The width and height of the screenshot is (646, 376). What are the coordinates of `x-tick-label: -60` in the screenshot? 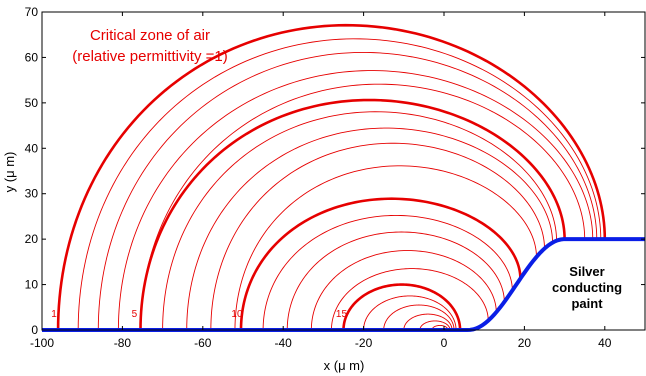 It's located at (203, 343).